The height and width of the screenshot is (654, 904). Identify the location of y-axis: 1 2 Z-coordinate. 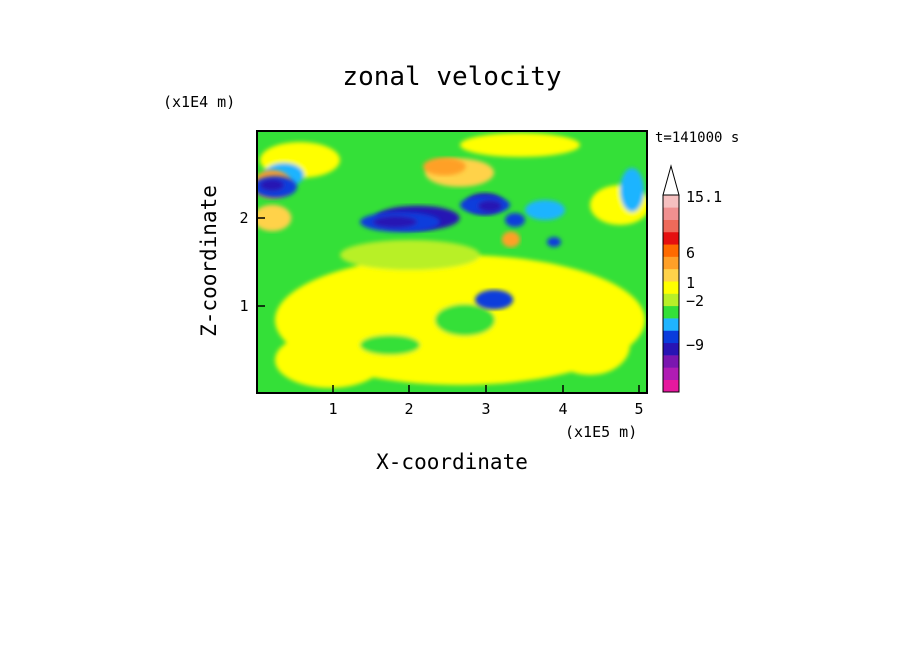
(231, 261).